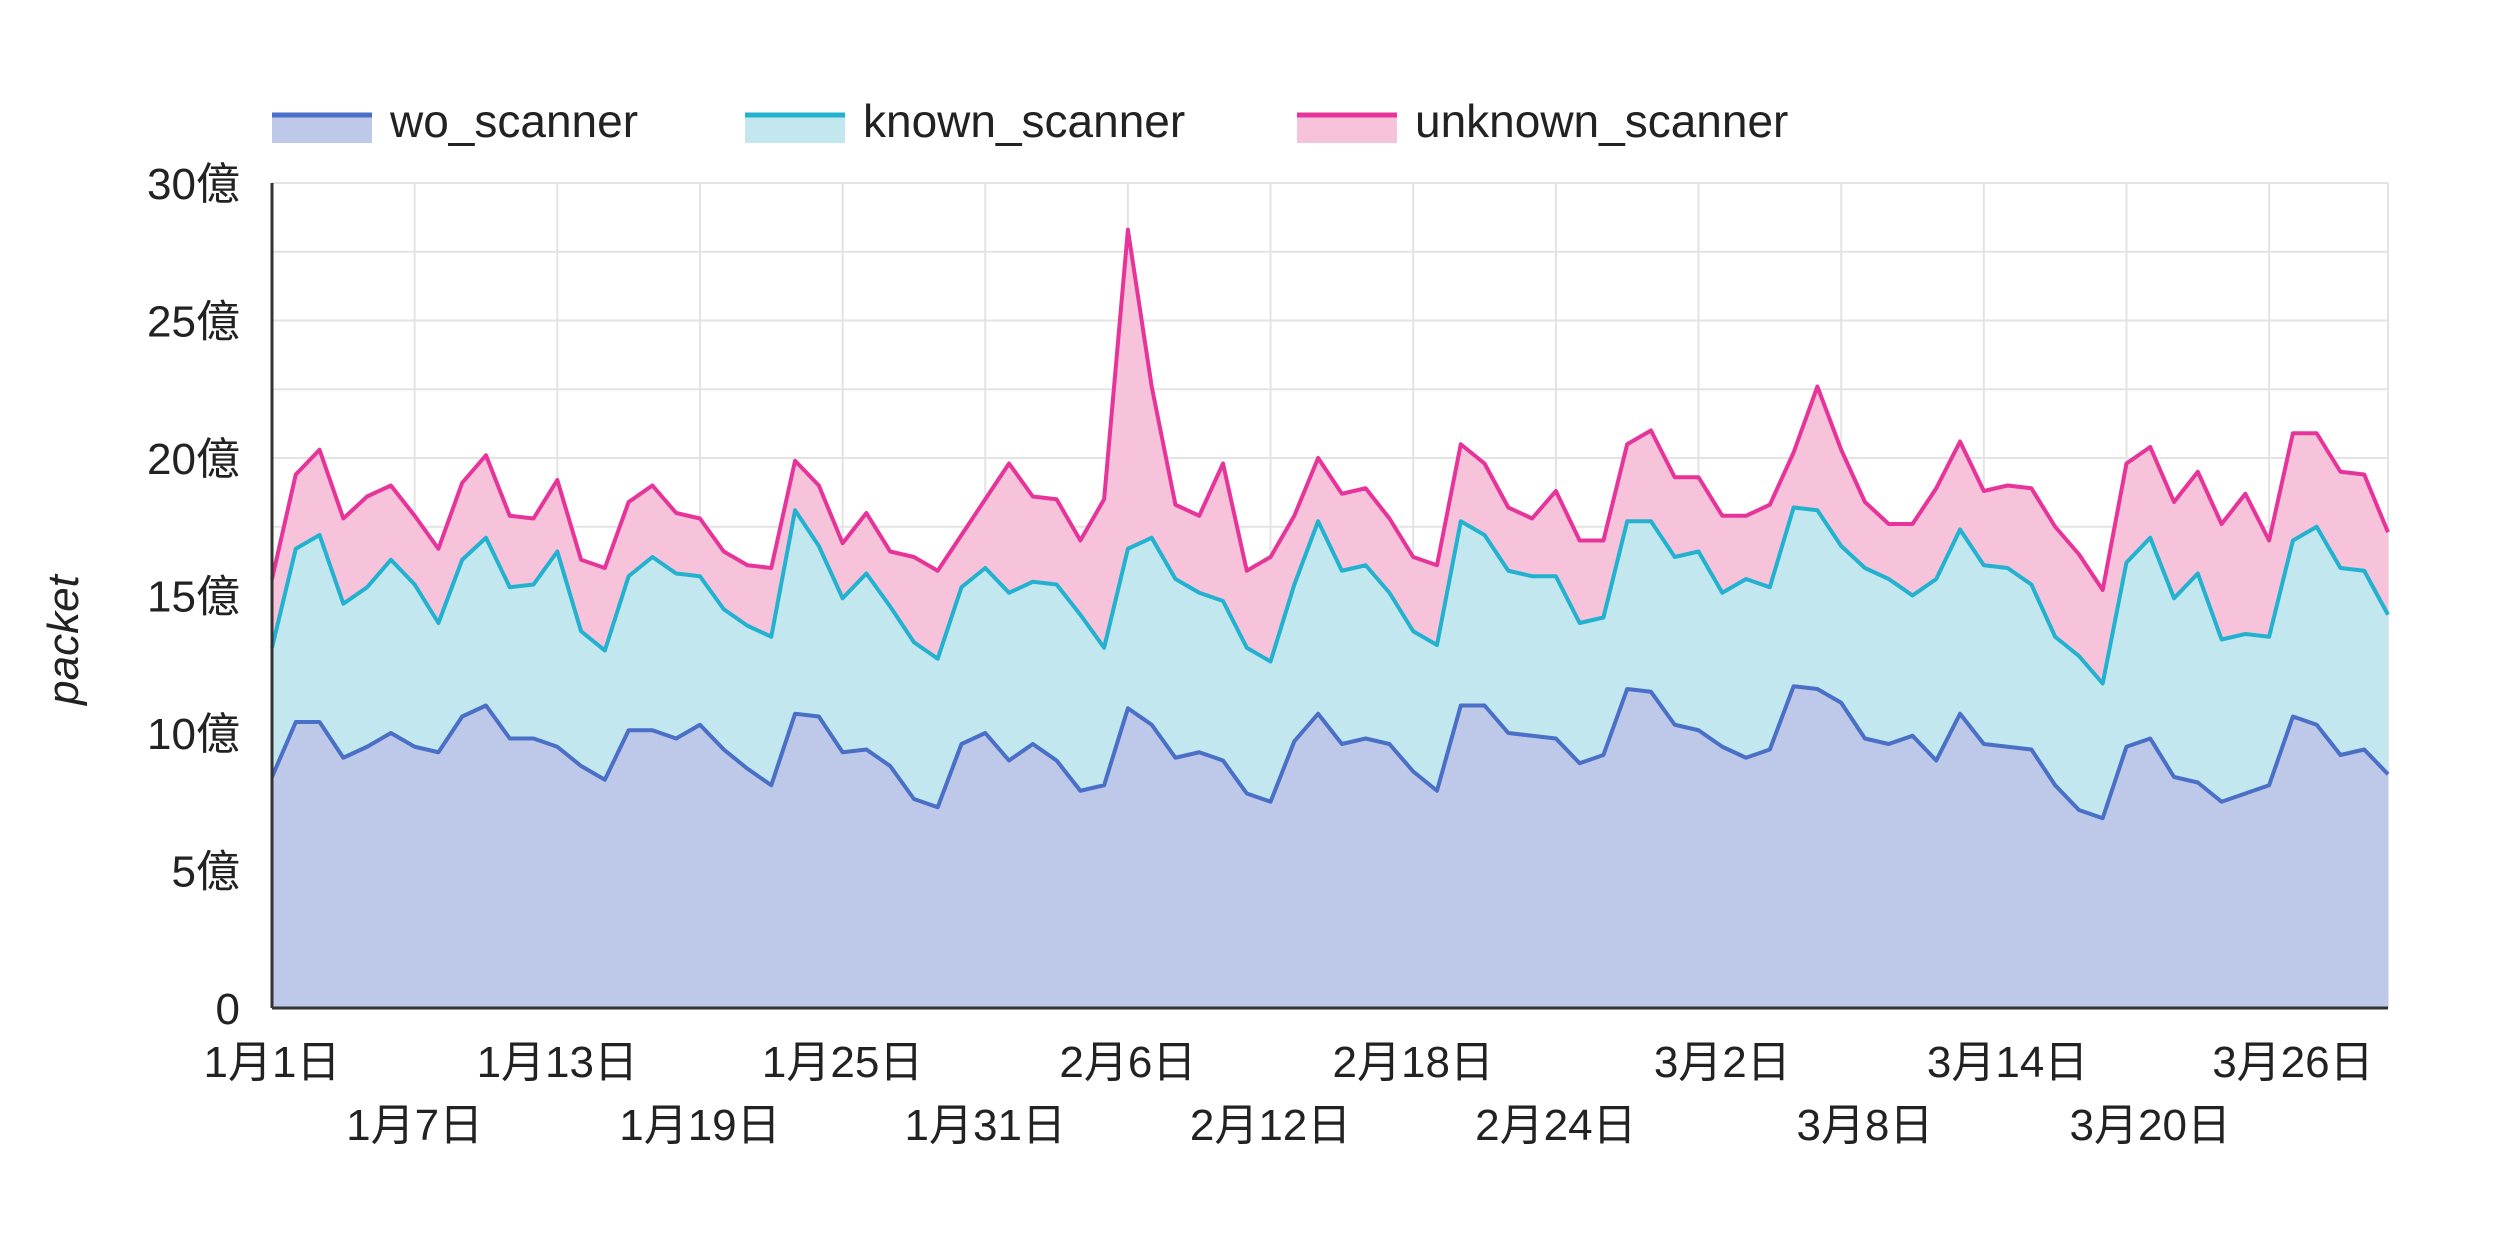 The height and width of the screenshot is (1255, 2500). What do you see at coordinates (272, 1062) in the screenshot?
I see `x-tick-label: 1月1日` at bounding box center [272, 1062].